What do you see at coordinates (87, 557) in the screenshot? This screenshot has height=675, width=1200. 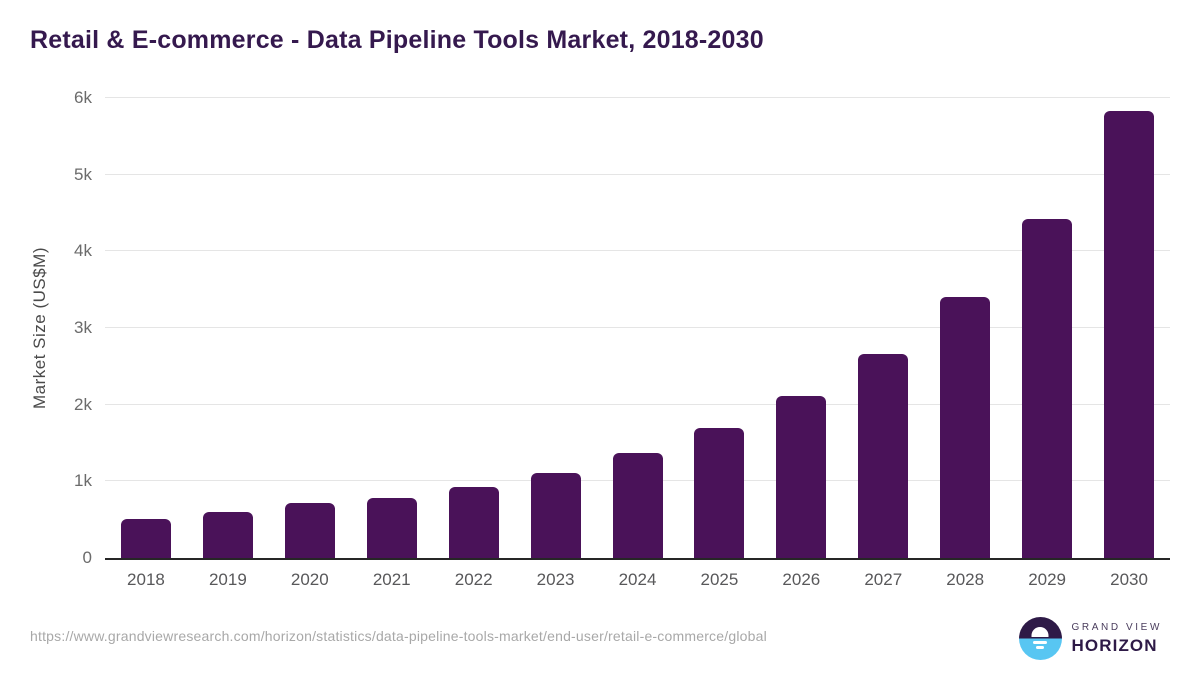 I see `y-tick-label-0: 0` at bounding box center [87, 557].